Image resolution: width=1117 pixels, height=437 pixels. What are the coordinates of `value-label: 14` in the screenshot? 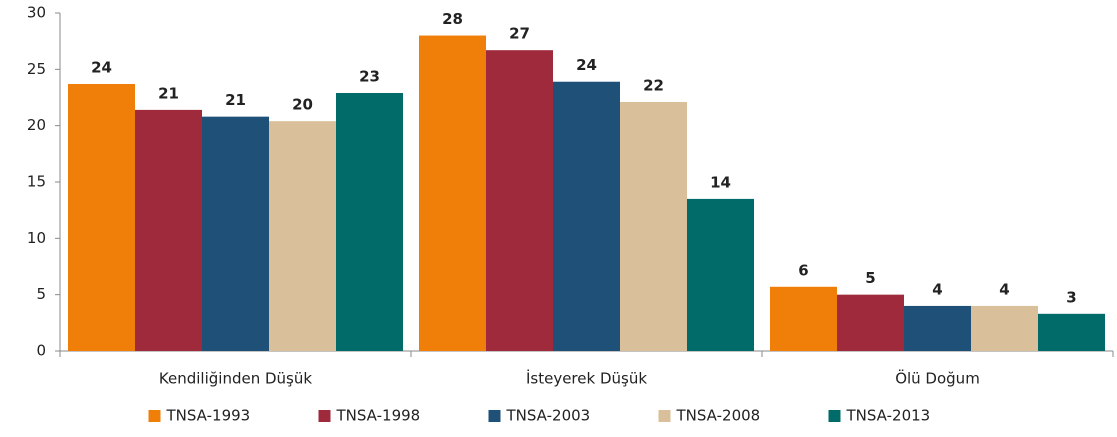 It's located at (720, 182).